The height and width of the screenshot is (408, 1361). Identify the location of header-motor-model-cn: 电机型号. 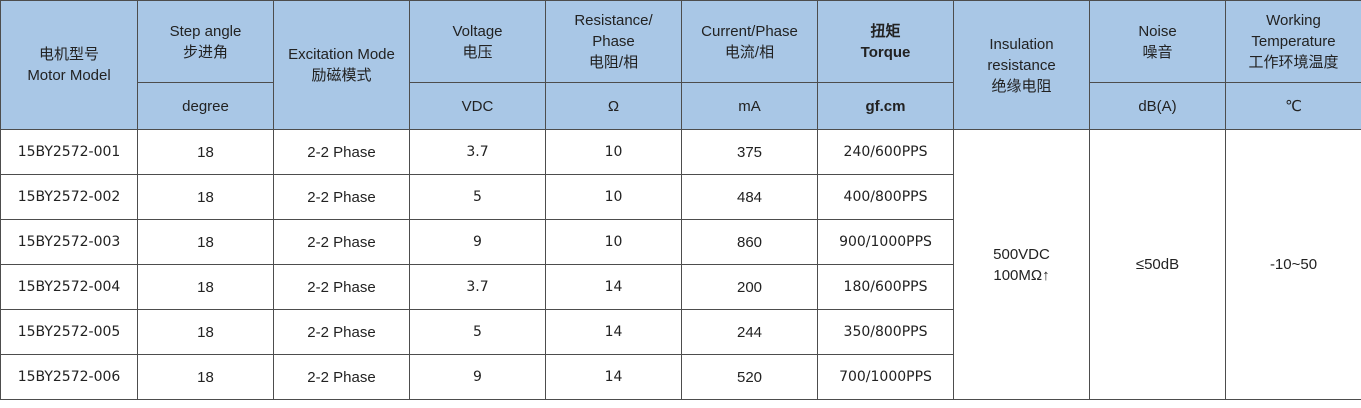
(68, 54).